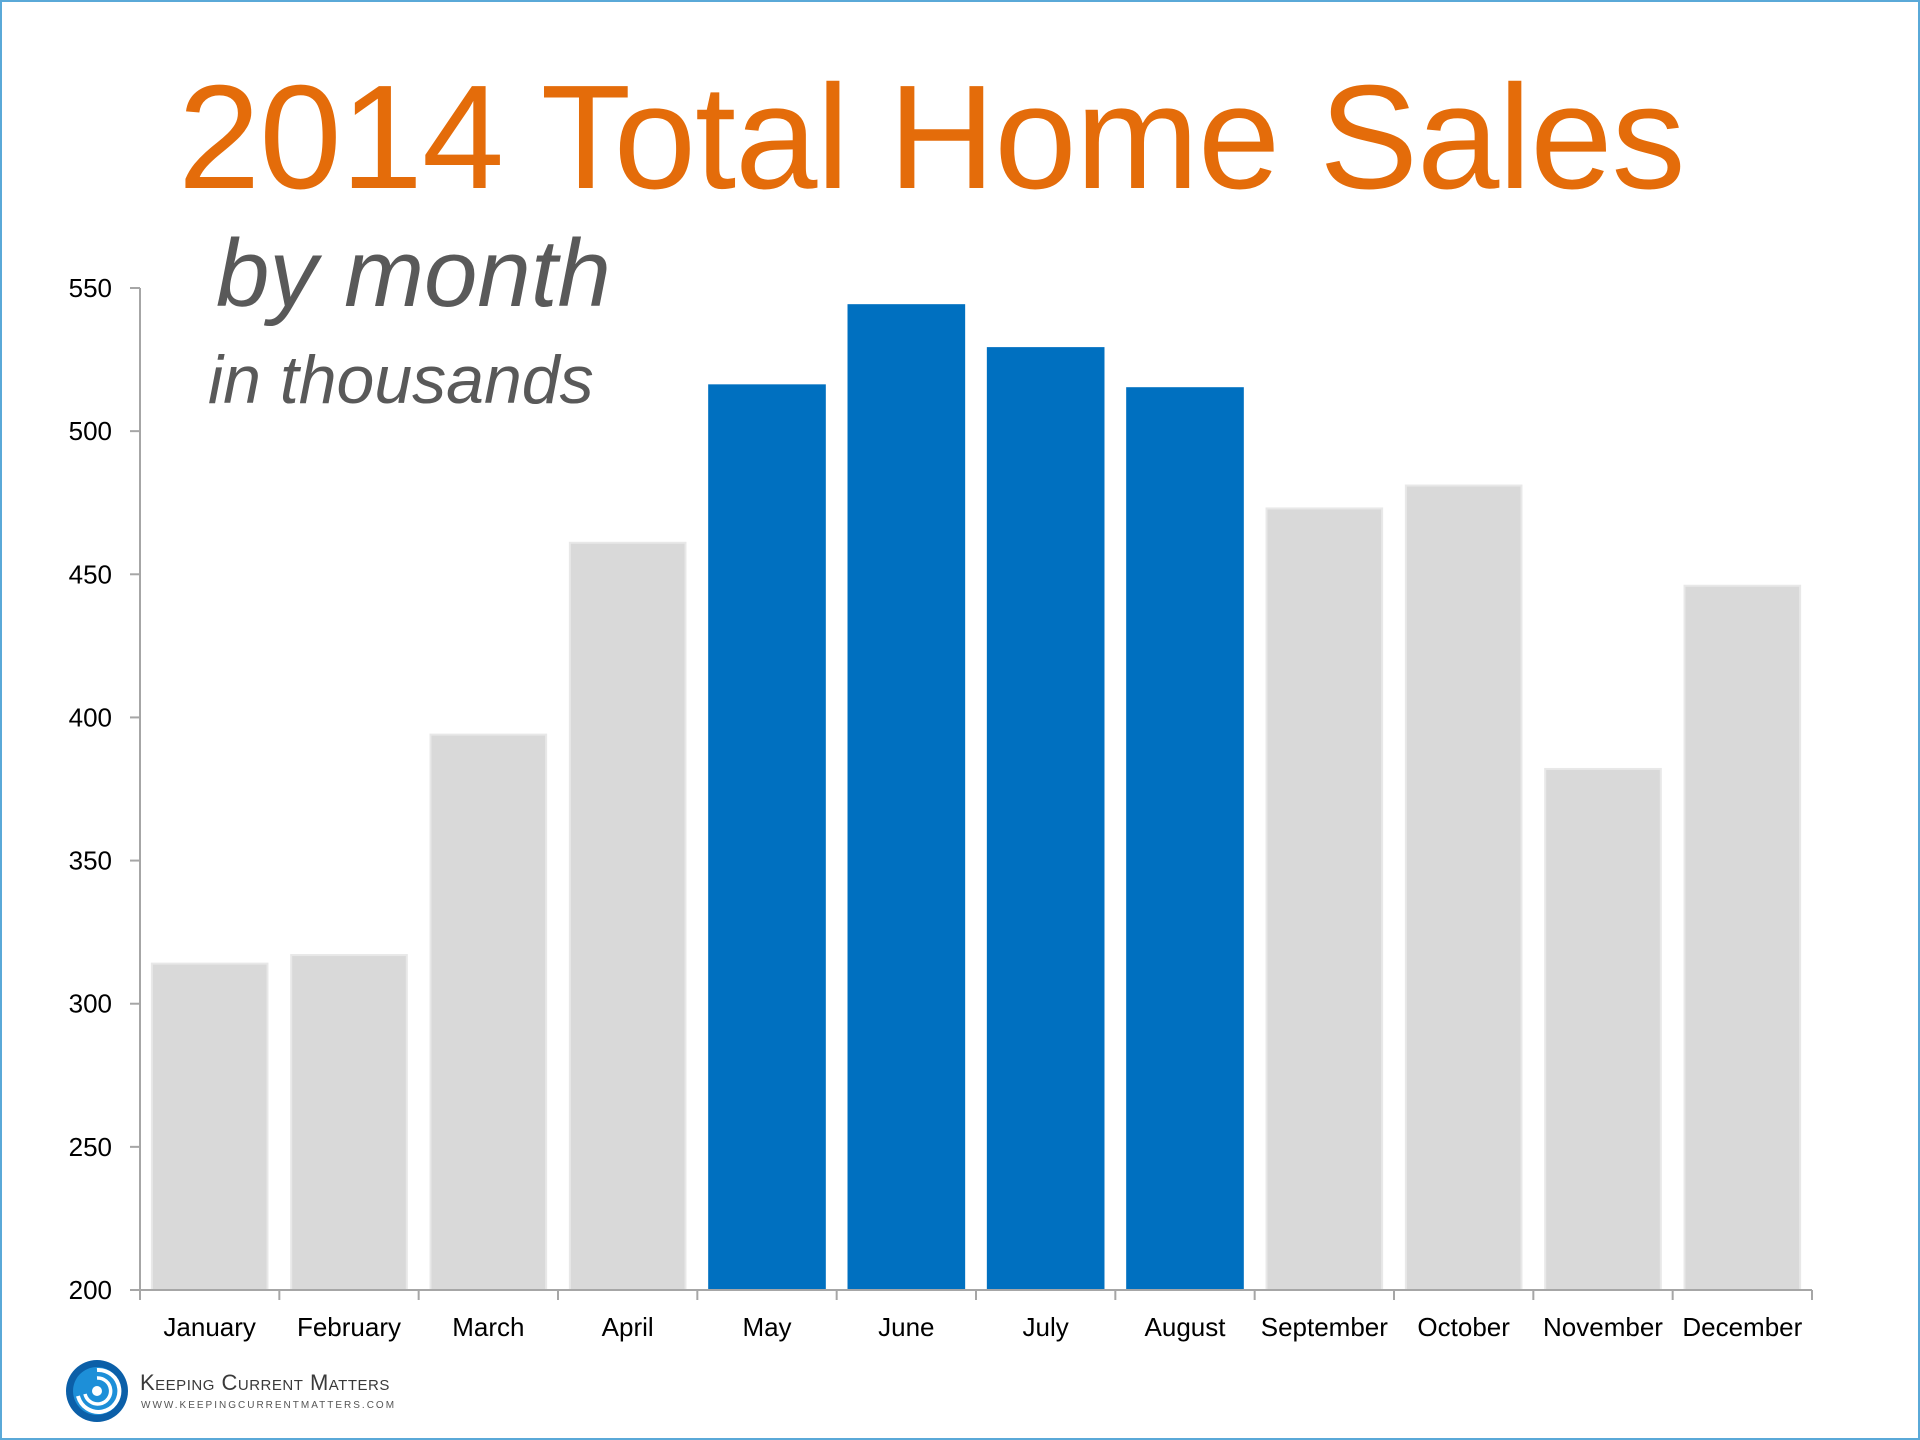 This screenshot has height=1440, width=1920. Describe the element at coordinates (1324, 899) in the screenshot. I see `bar-september` at that location.